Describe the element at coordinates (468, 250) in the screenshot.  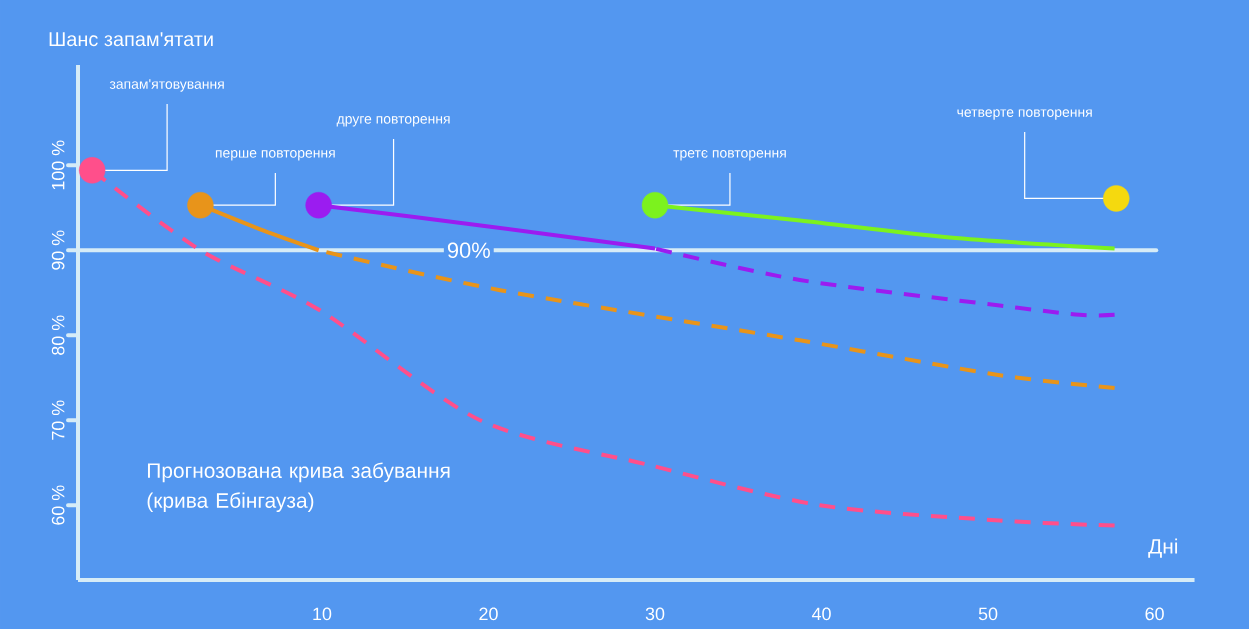
I see `ref-line-label: 90%` at that location.